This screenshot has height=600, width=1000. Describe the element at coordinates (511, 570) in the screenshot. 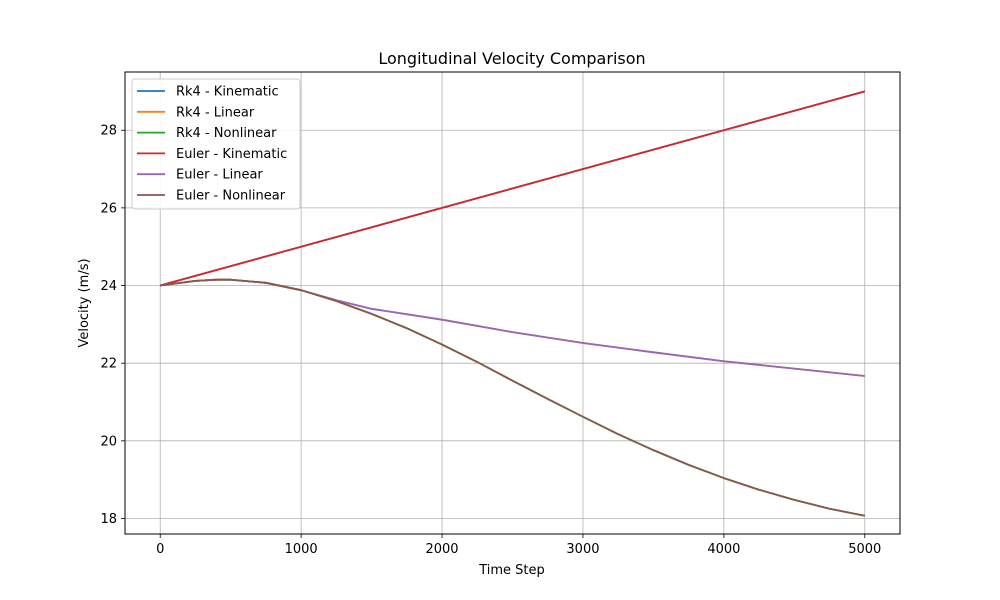

I see `x-axis-label: Time Step` at that location.